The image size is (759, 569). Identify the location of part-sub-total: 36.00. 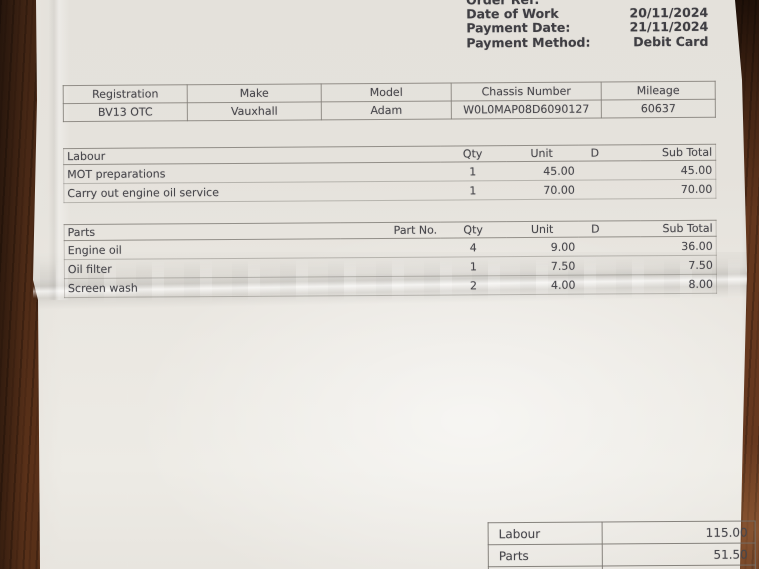
(678, 246).